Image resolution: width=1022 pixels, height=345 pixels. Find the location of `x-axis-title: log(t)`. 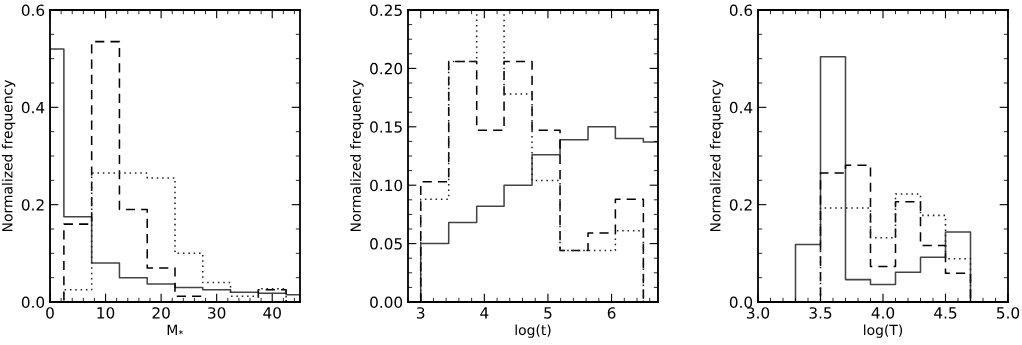

x-axis-title: log(t) is located at coordinates (533, 331).